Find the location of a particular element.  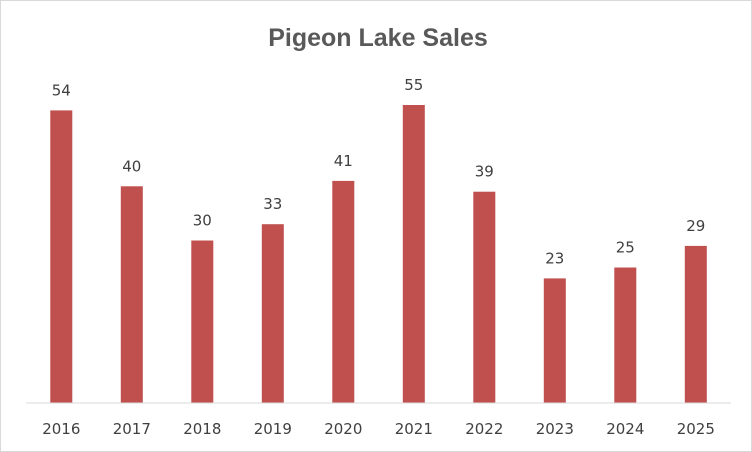

x-tick-label-2019: 2019 is located at coordinates (273, 429).